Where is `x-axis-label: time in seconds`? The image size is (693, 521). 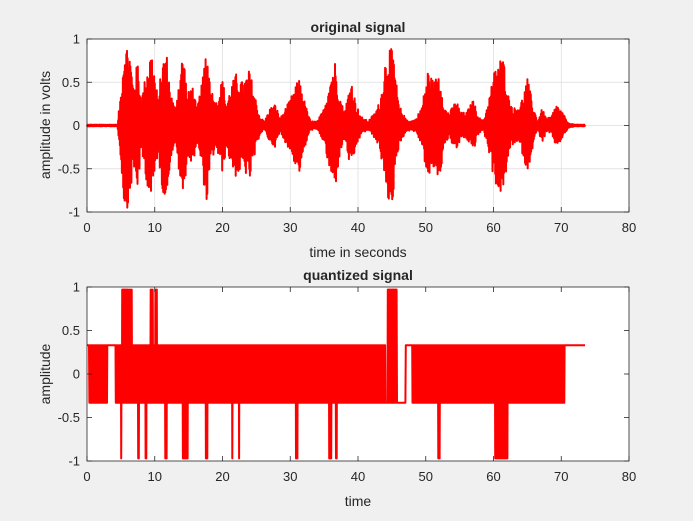
x-axis-label: time in seconds is located at coordinates (357, 252).